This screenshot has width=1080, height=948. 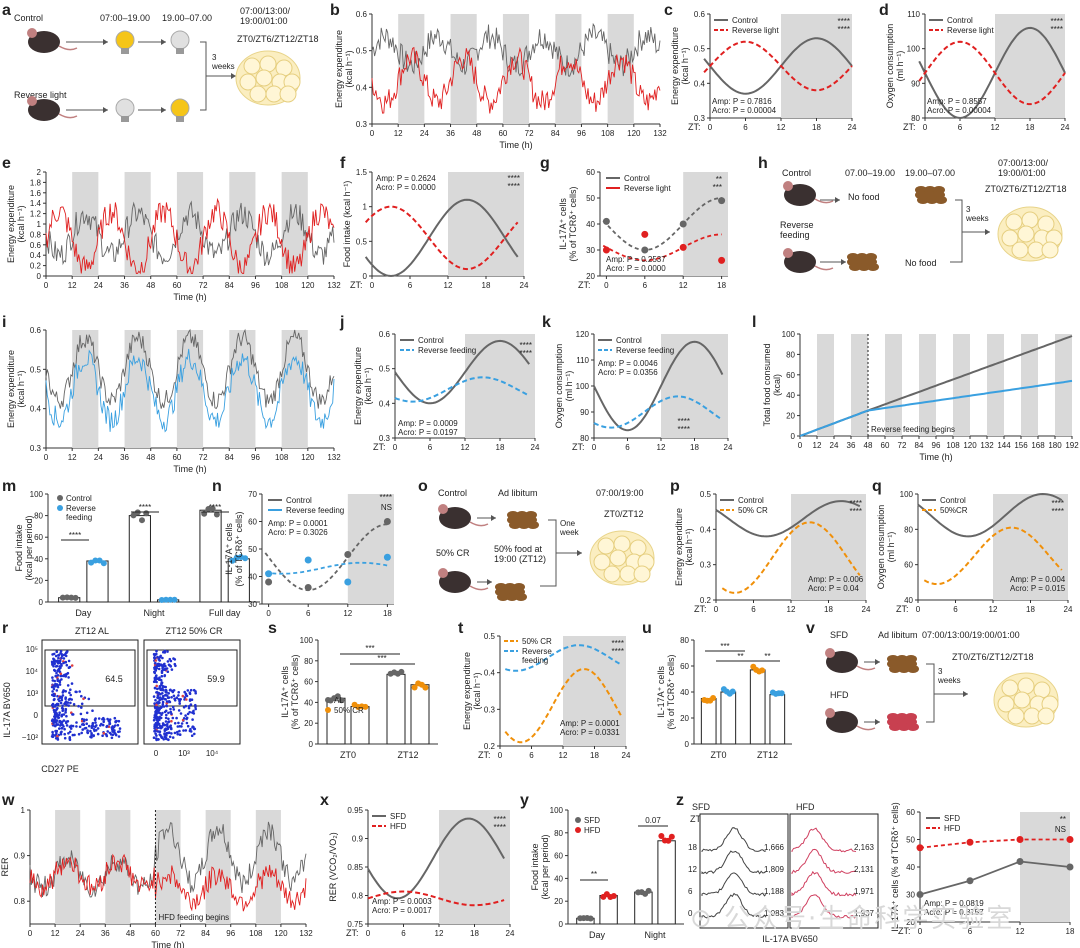 I want to click on plot-title: ZT12 50% CR, so click(x=194, y=631).